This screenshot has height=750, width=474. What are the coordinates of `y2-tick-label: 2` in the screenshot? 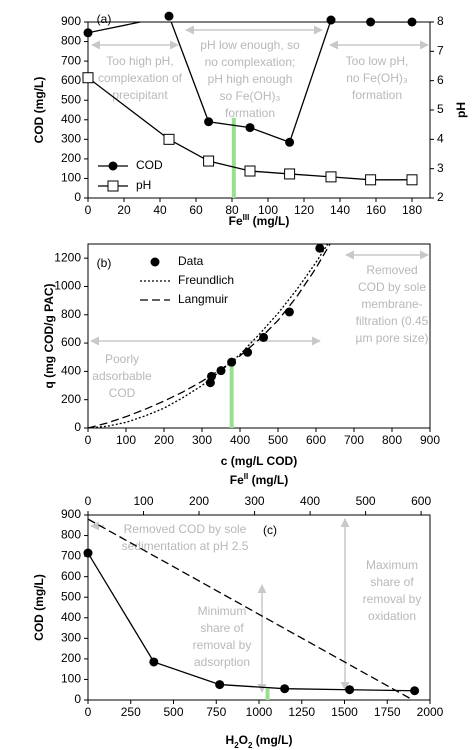 It's located at (440, 197).